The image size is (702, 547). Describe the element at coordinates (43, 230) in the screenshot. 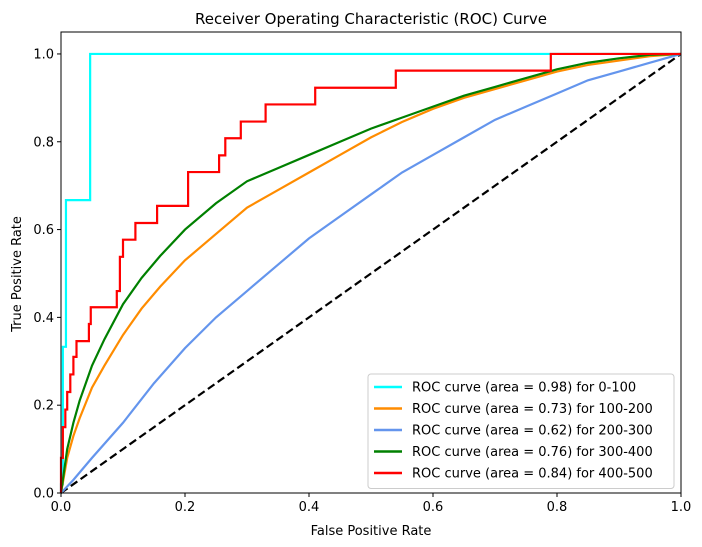

I see `y-tick-label: 0.6` at that location.